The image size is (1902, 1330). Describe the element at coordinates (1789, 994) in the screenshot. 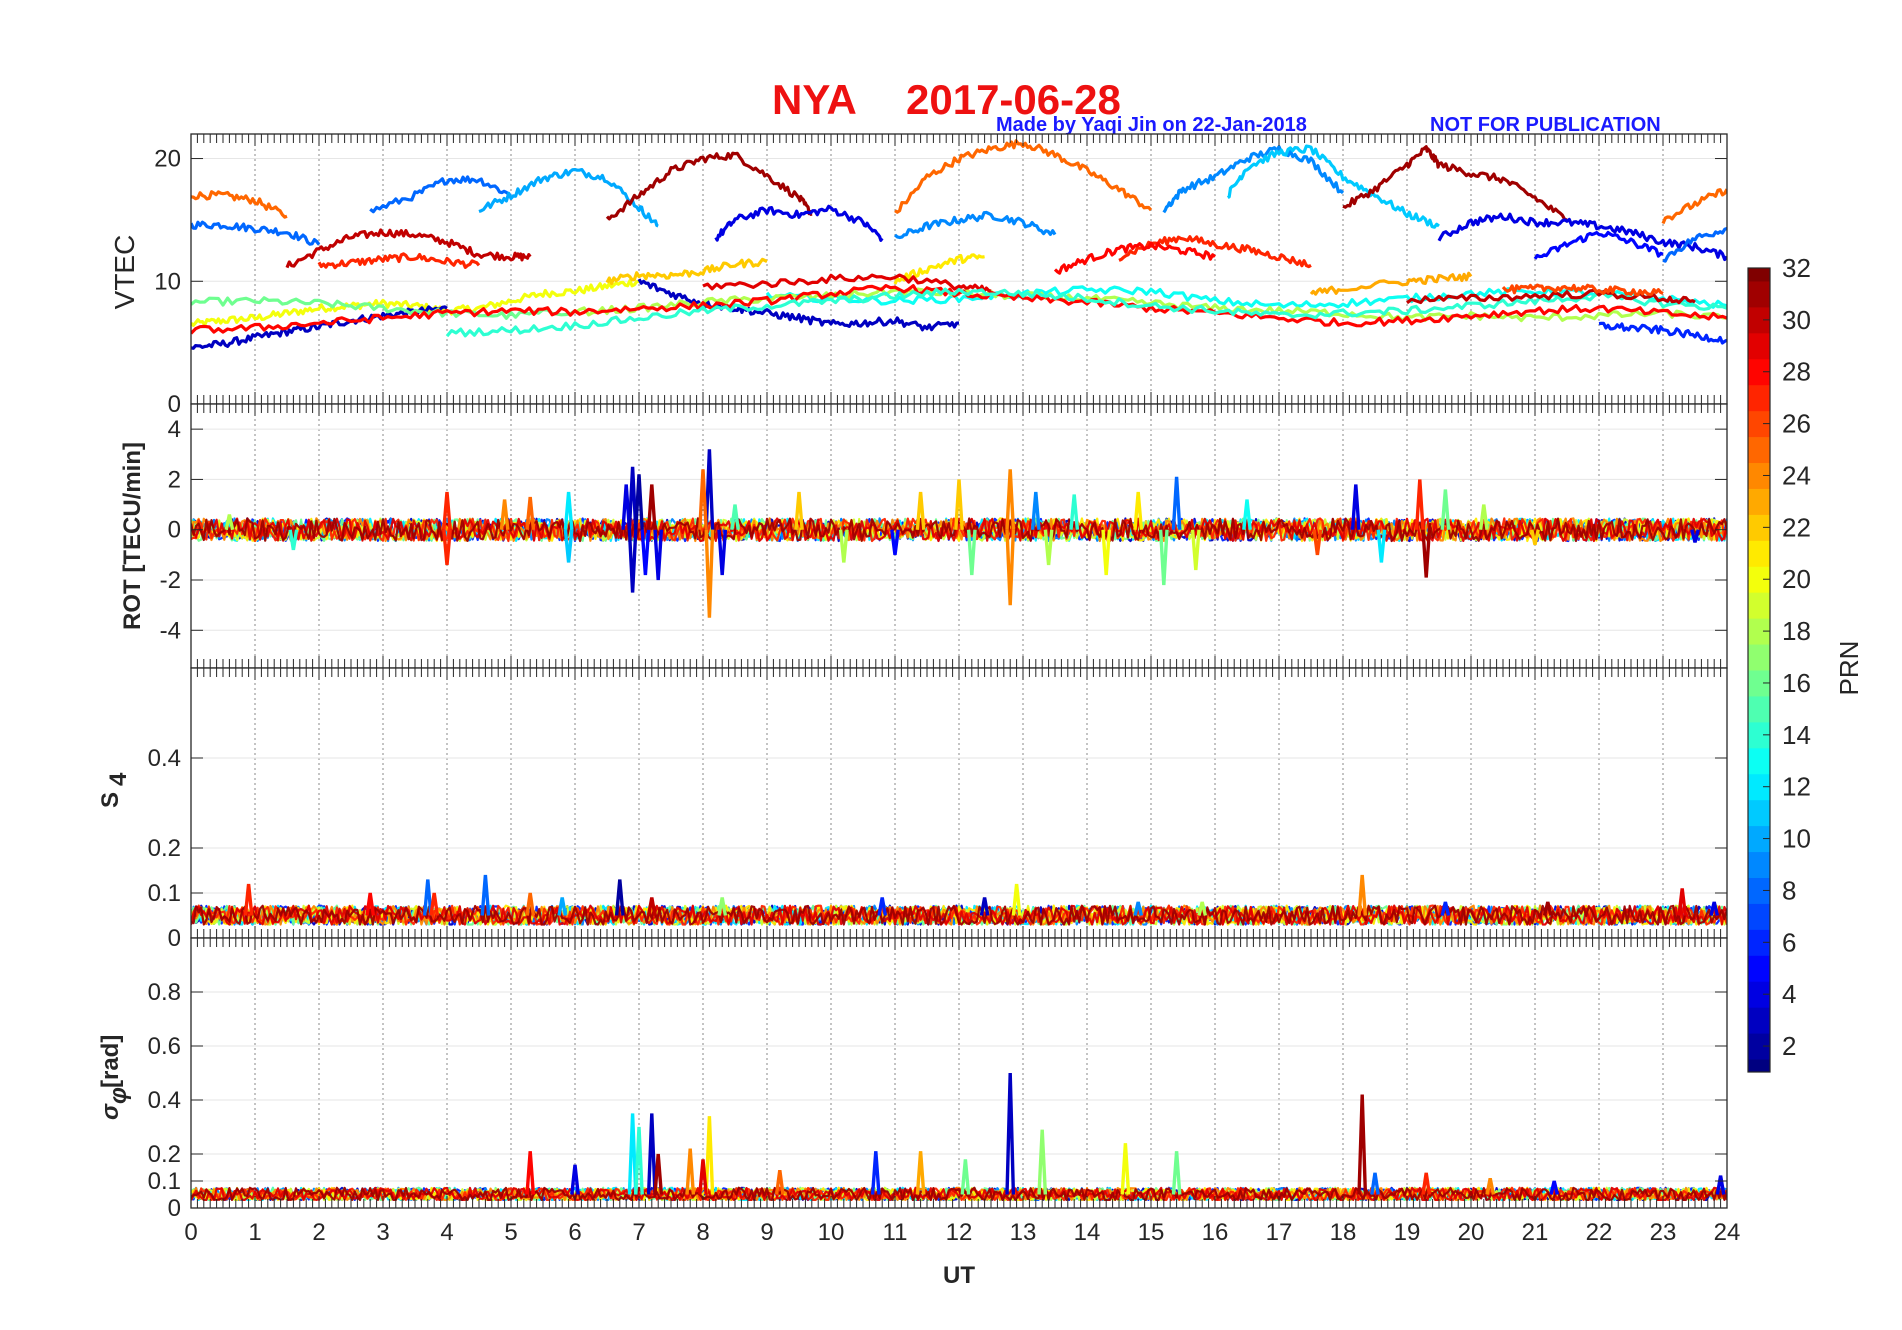

I see `colorbar-tick-label: 4` at that location.